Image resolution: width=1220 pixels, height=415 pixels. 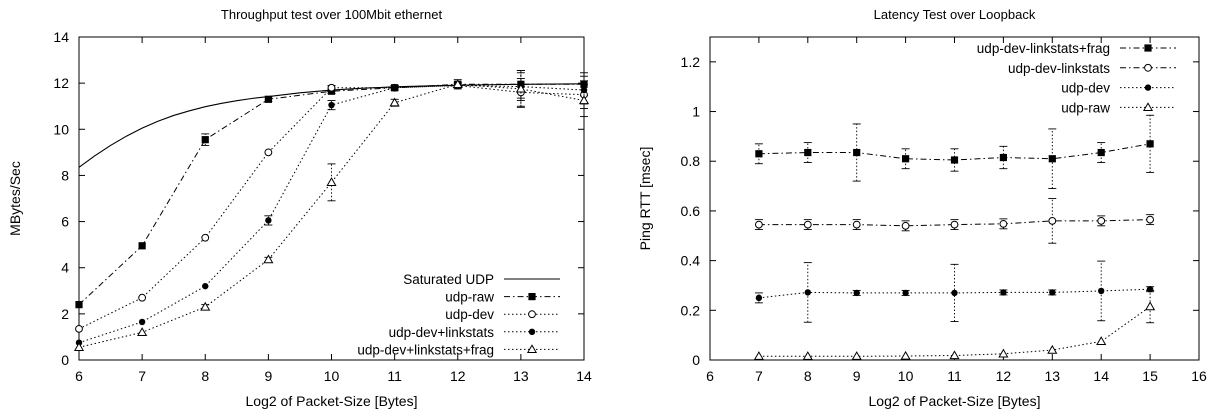 I want to click on y-tick-label: 0, so click(x=65, y=360).